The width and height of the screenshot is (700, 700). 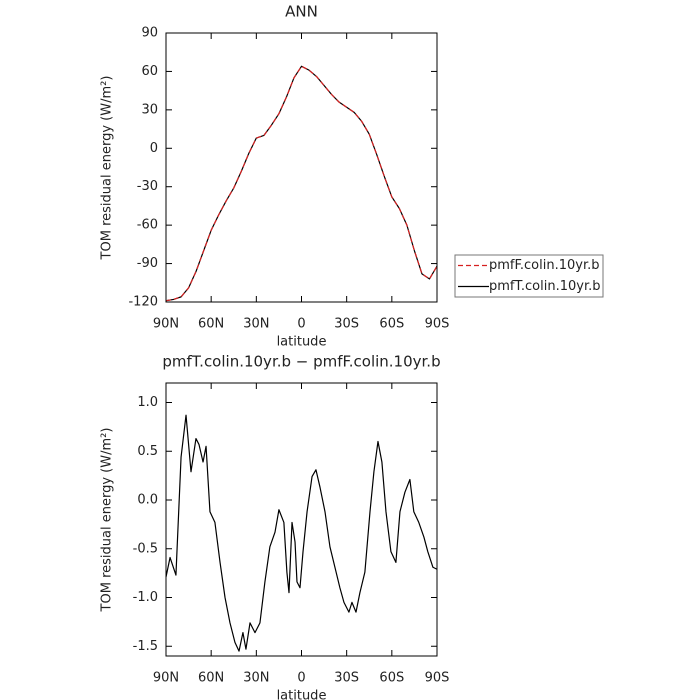 I want to click on legend: pmfF.colin.10yr.b pmfT.colin.10yr.b, so click(x=529, y=276).